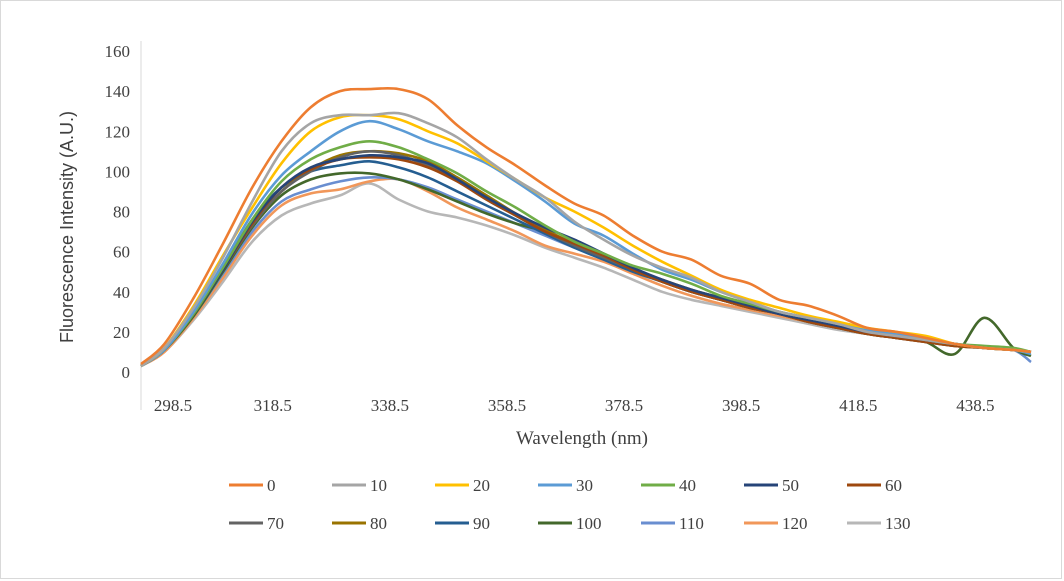 This screenshot has width=1064, height=581. What do you see at coordinates (584, 485) in the screenshot?
I see `legend-label-30: 30` at bounding box center [584, 485].